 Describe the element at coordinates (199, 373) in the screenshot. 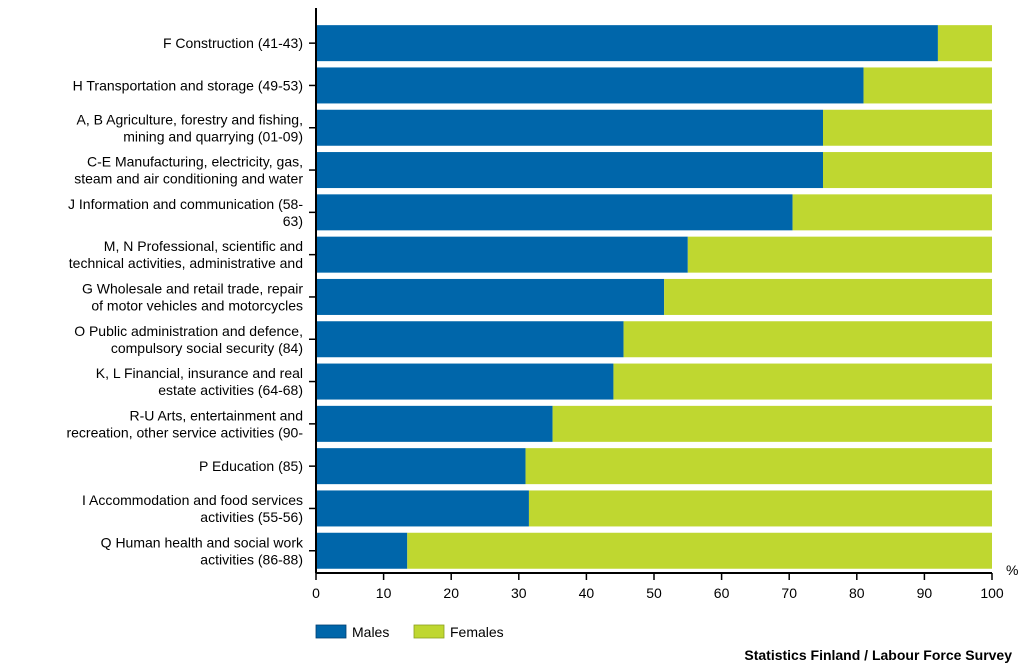

I see `category-label-line: K, L Financial, insurance and real` at that location.